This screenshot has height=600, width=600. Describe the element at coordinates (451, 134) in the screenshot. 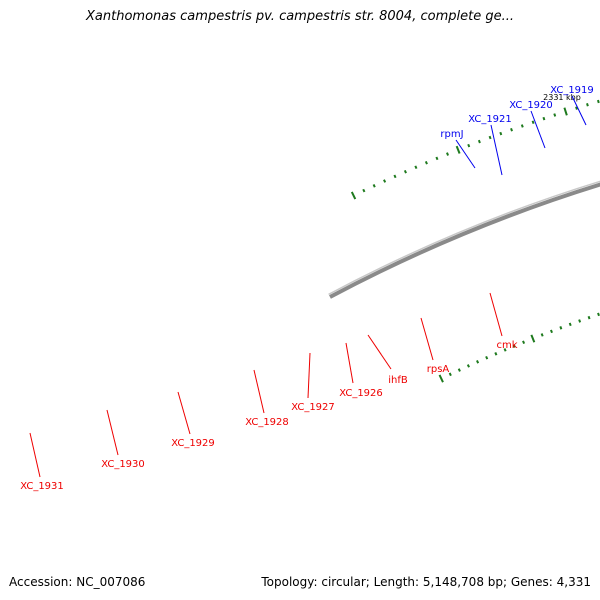

I see `gene-label-rpmj: rpmJ` at that location.